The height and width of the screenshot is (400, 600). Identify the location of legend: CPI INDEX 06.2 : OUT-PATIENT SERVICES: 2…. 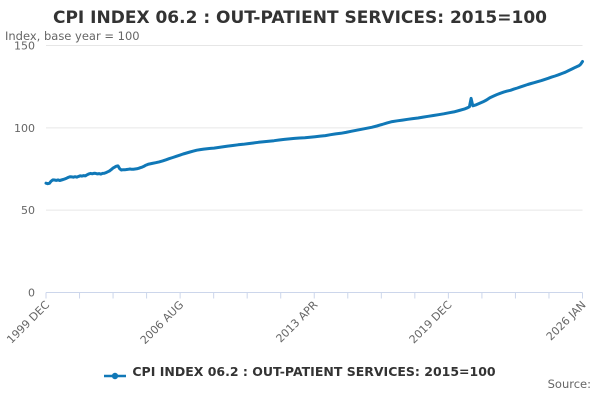
(300, 371).